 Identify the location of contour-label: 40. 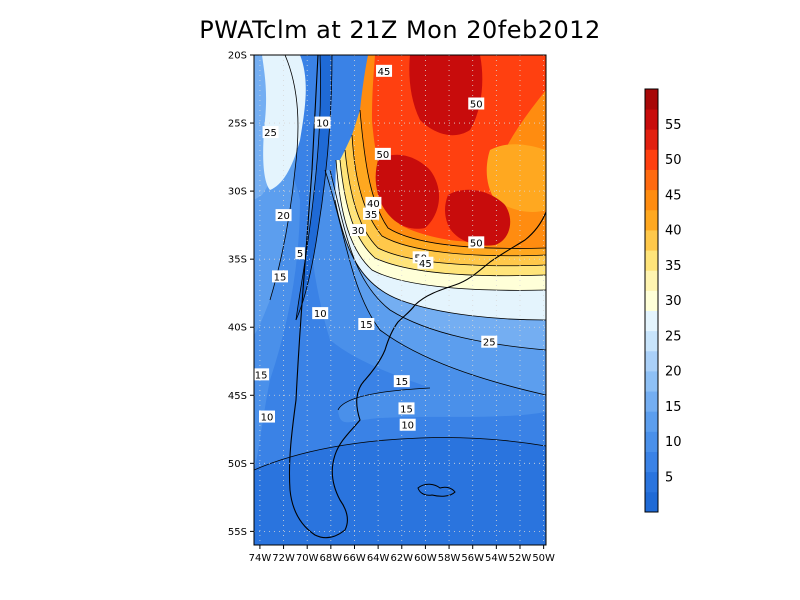
(373, 203).